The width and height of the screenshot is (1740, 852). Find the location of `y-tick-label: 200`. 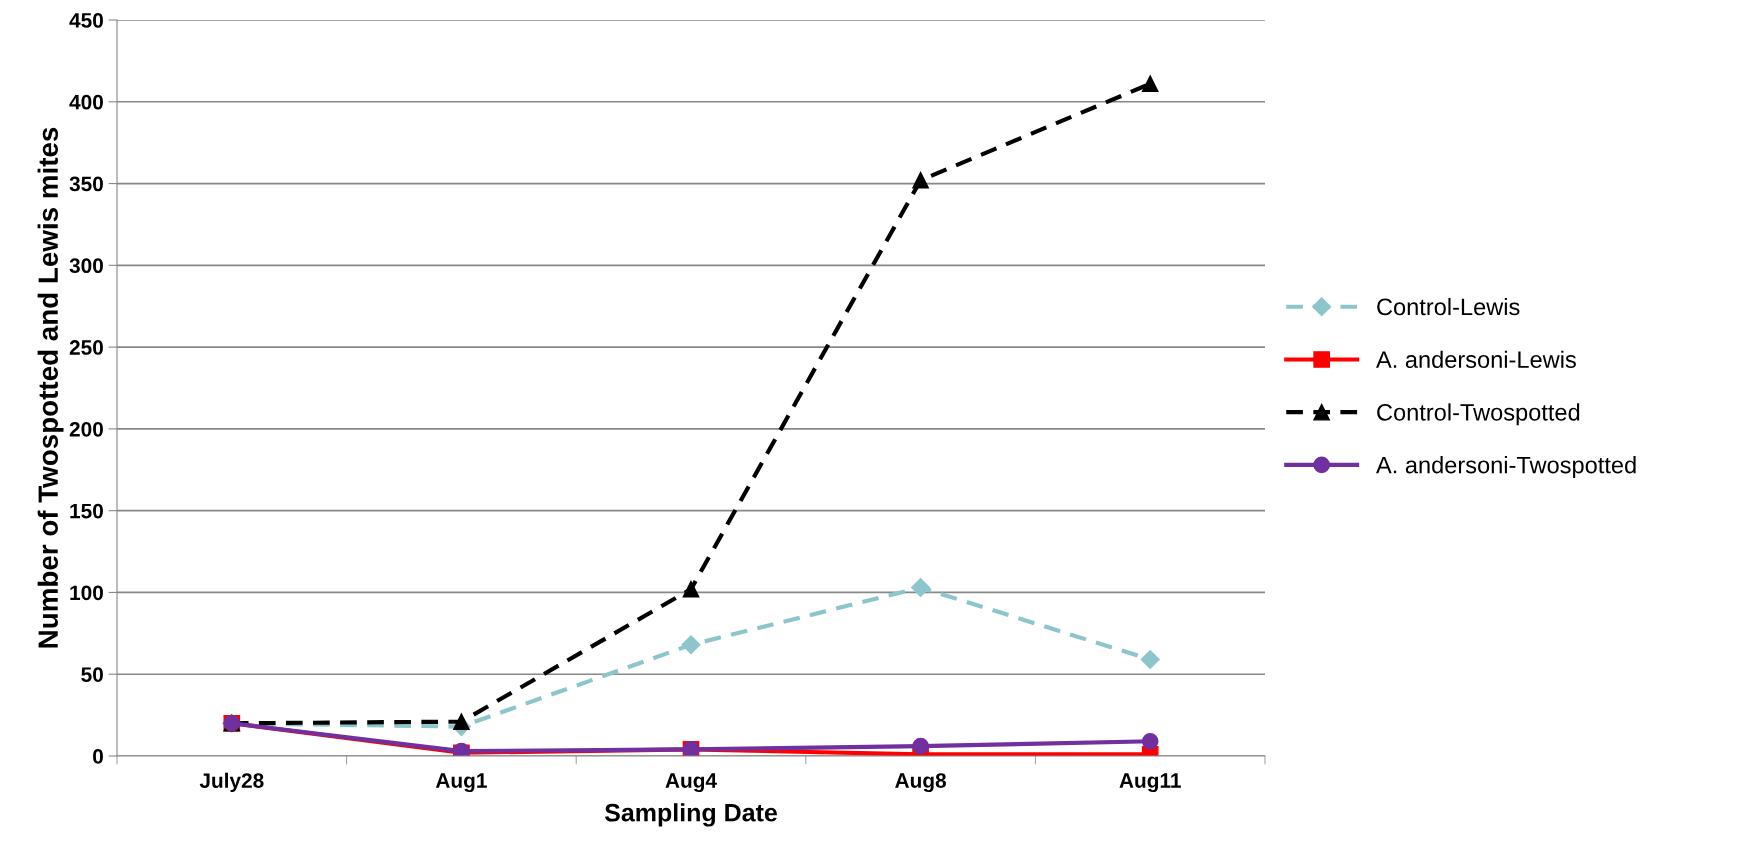

y-tick-label: 200 is located at coordinates (86, 429).